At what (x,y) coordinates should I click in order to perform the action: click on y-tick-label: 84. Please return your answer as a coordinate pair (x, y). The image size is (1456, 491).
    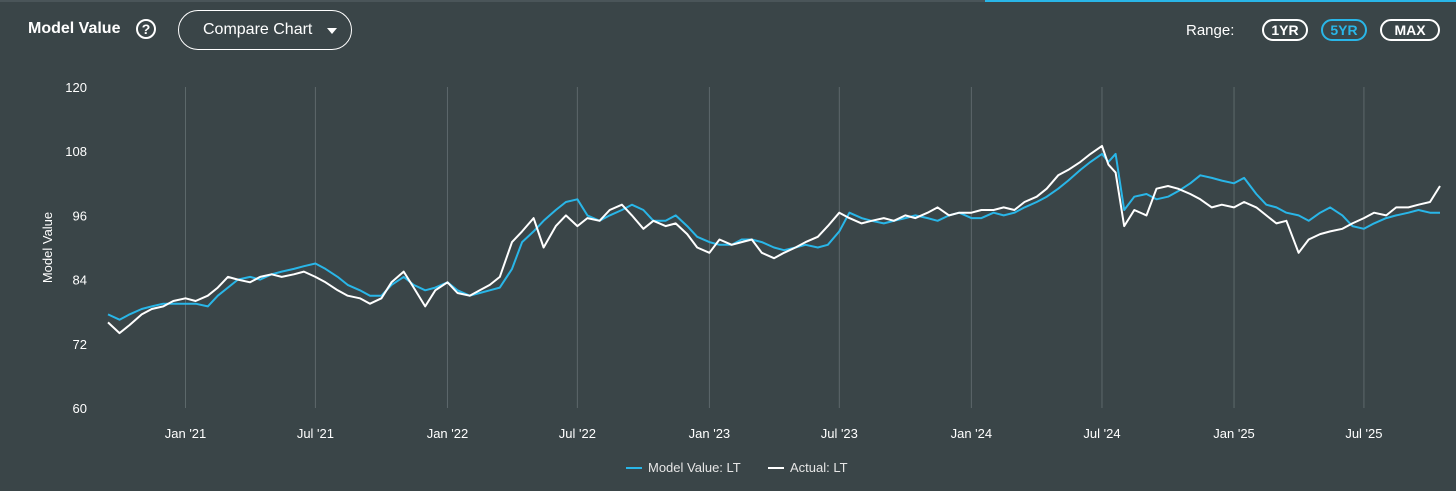
    Looking at the image, I should click on (80, 280).